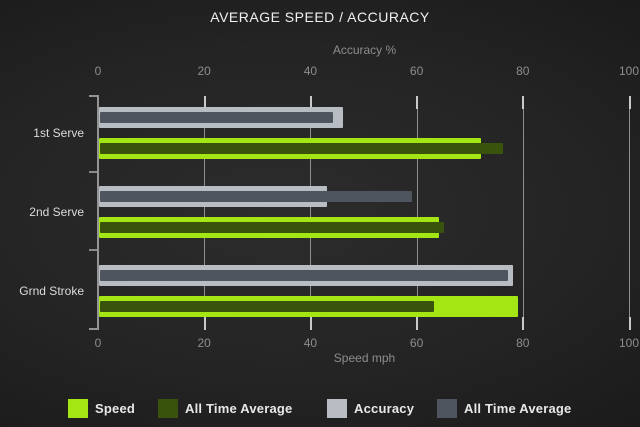 This screenshot has height=427, width=640. Describe the element at coordinates (115, 408) in the screenshot. I see `legend-label-speed: Speed` at that location.